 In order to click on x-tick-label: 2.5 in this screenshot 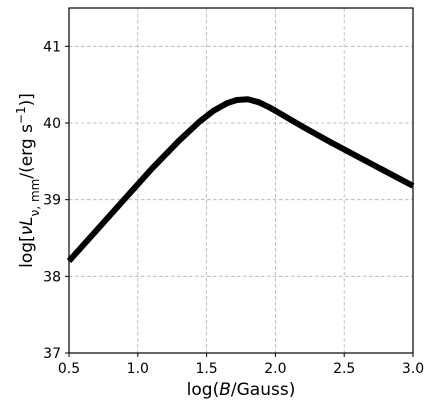, I will do `click(344, 369)`.